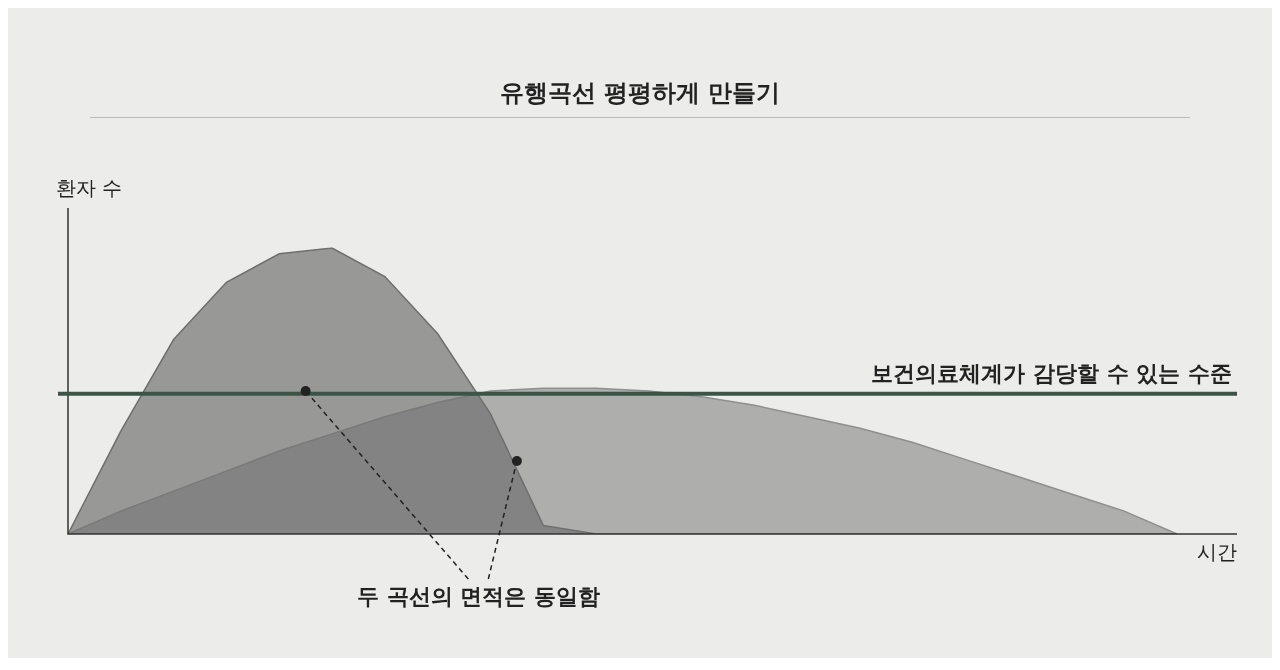 This screenshot has width=1280, height=670. What do you see at coordinates (89, 188) in the screenshot?
I see `y-axis-title: 환자 수` at bounding box center [89, 188].